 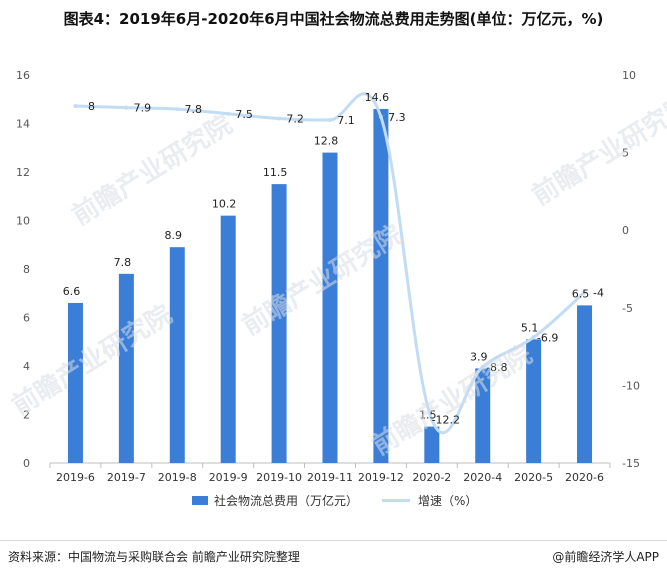 I want to click on y-left-tick-label: 0, so click(x=26, y=463).